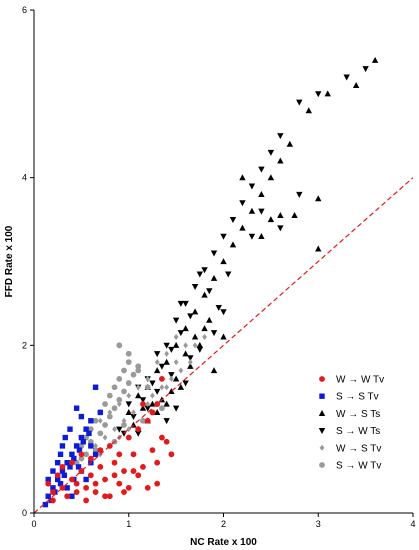  I want to click on legend-item: W → S Tv, so click(350, 448).